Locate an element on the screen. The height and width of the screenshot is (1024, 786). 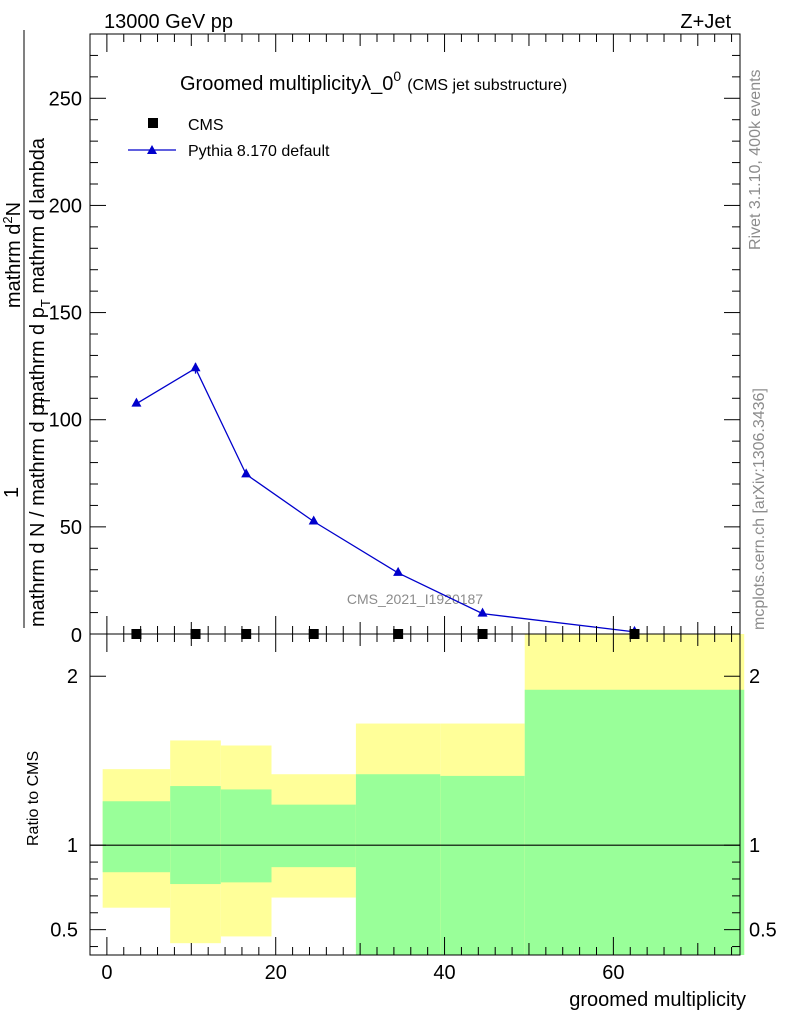
y-axis-label-numerator: mathrm d2N is located at coordinates (12, 255).